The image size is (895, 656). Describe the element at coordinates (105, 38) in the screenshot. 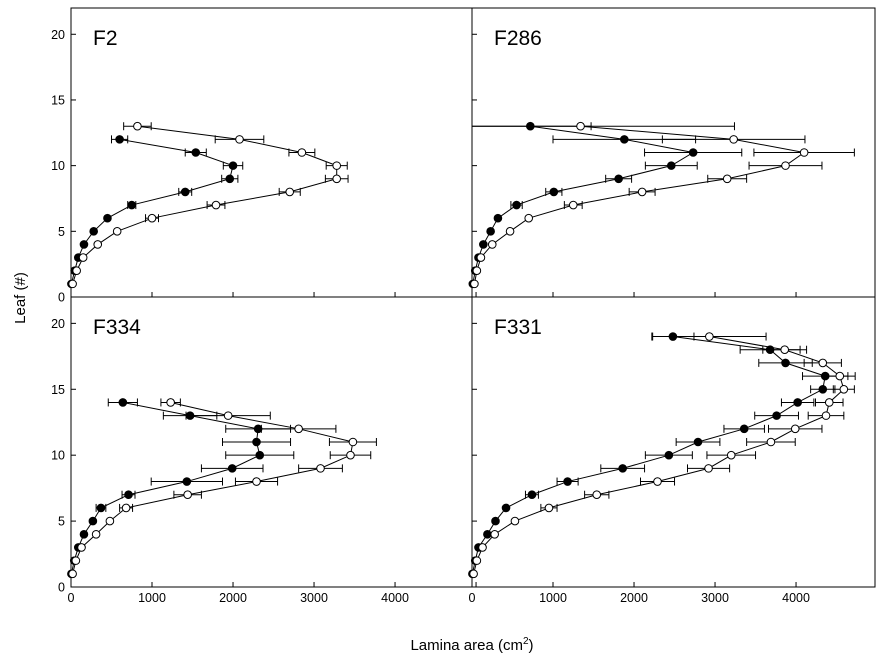

I see `panel-label-f2: F2` at that location.